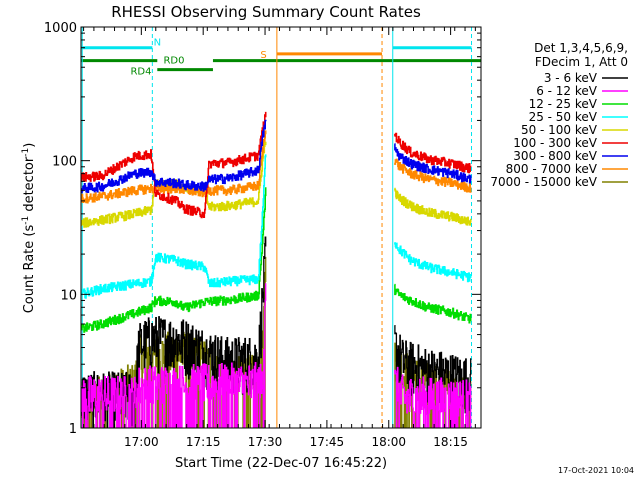 Image resolution: width=640 pixels, height=480 pixels. Describe the element at coordinates (450, 442) in the screenshot. I see `x-tick-label-5: 18:15` at that location.